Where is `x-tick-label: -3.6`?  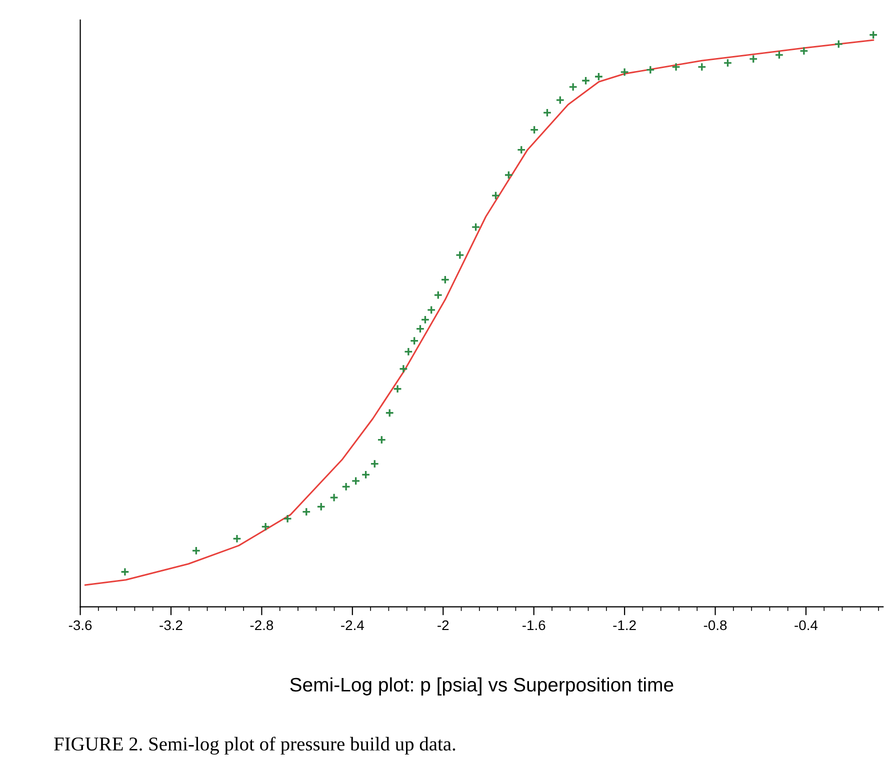 x-tick-label: -3.6 is located at coordinates (80, 625).